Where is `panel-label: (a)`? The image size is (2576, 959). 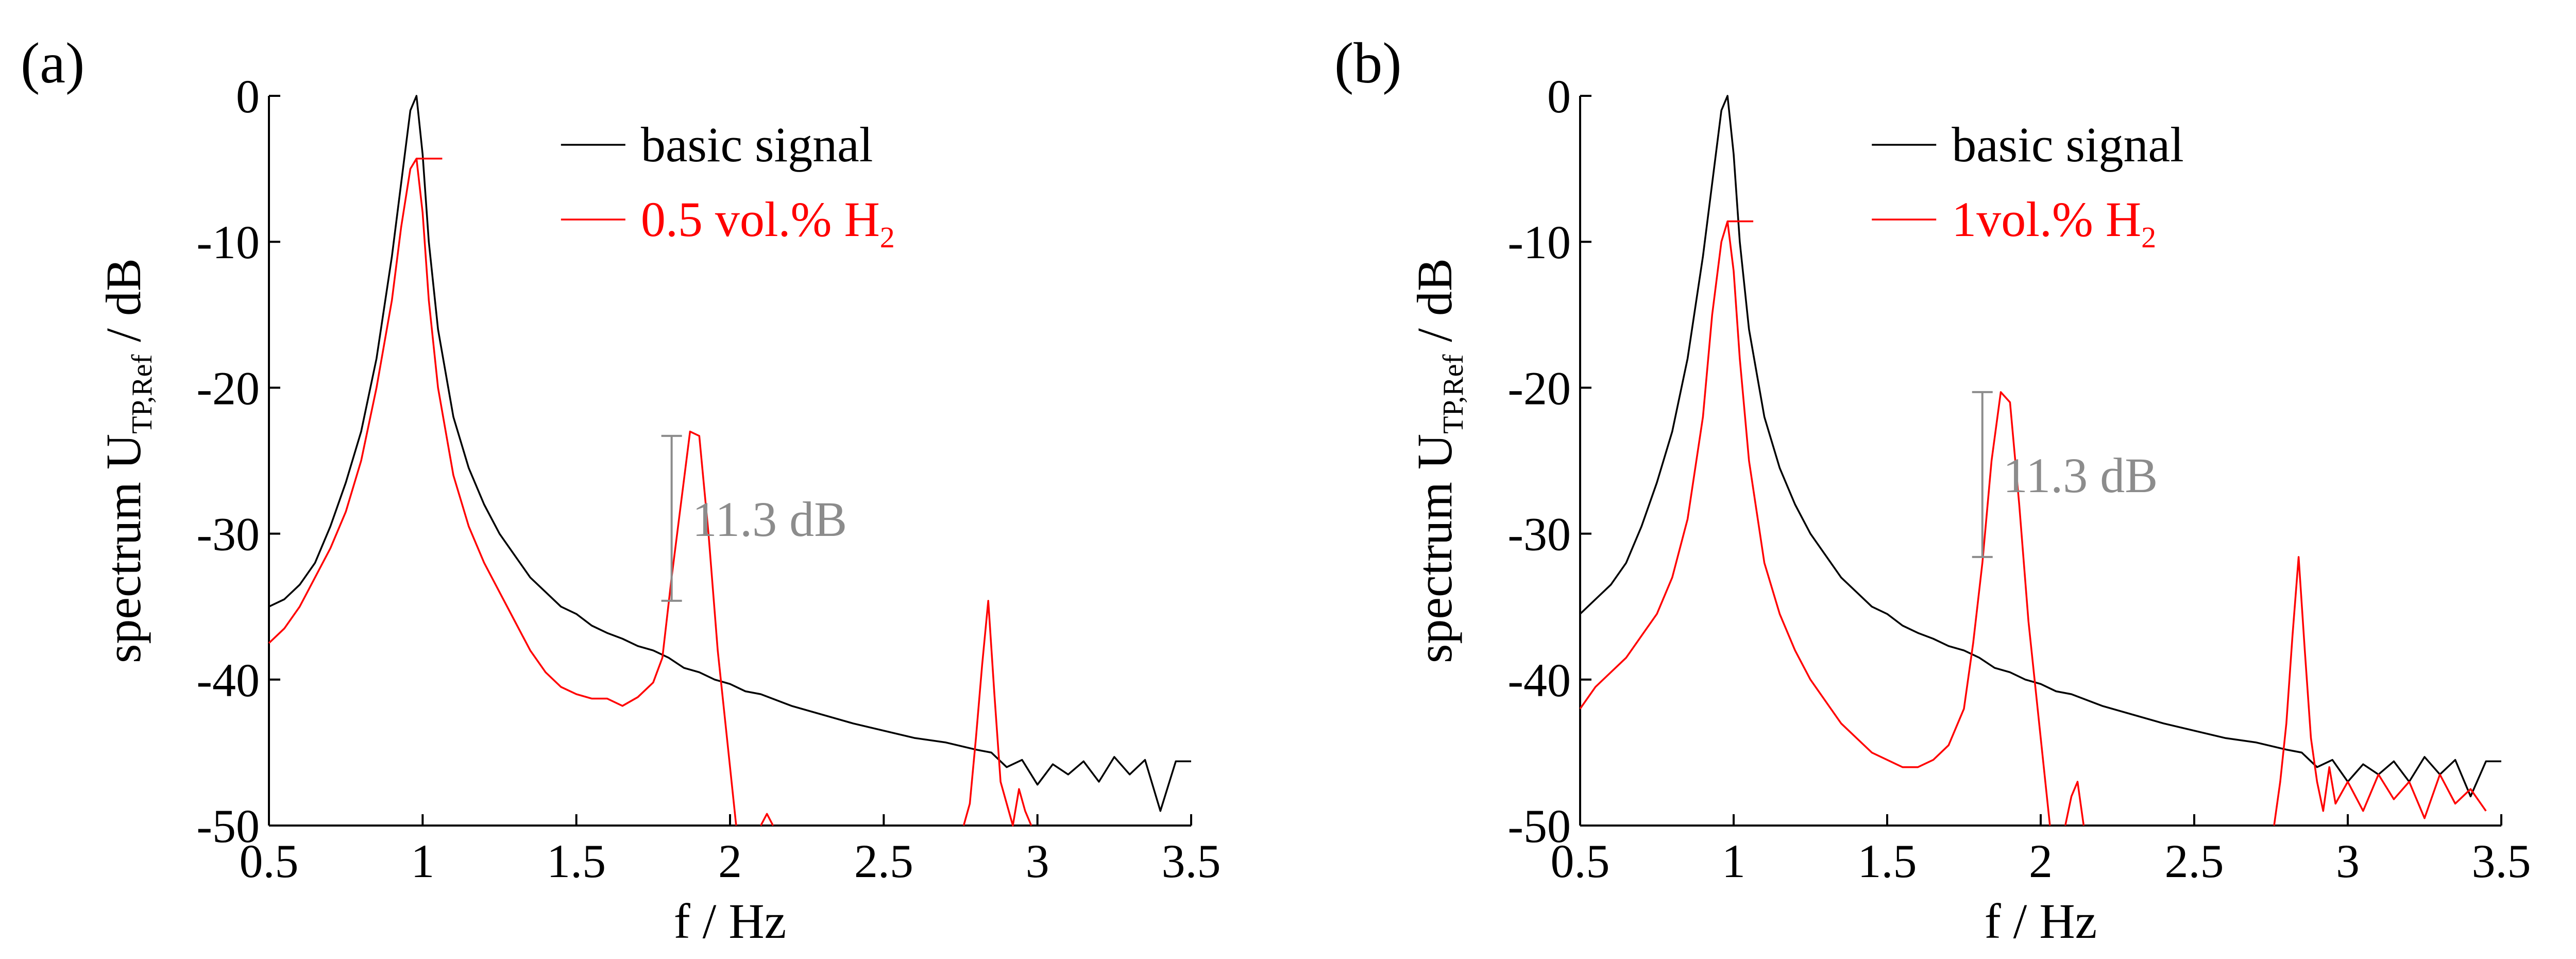
panel-label: (a) is located at coordinates (52, 63).